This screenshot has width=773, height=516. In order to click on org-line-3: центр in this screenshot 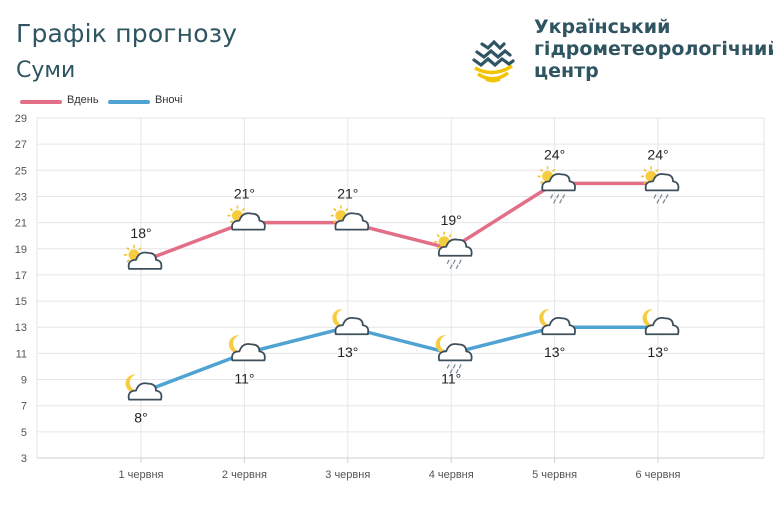, I will do `click(566, 71)`.